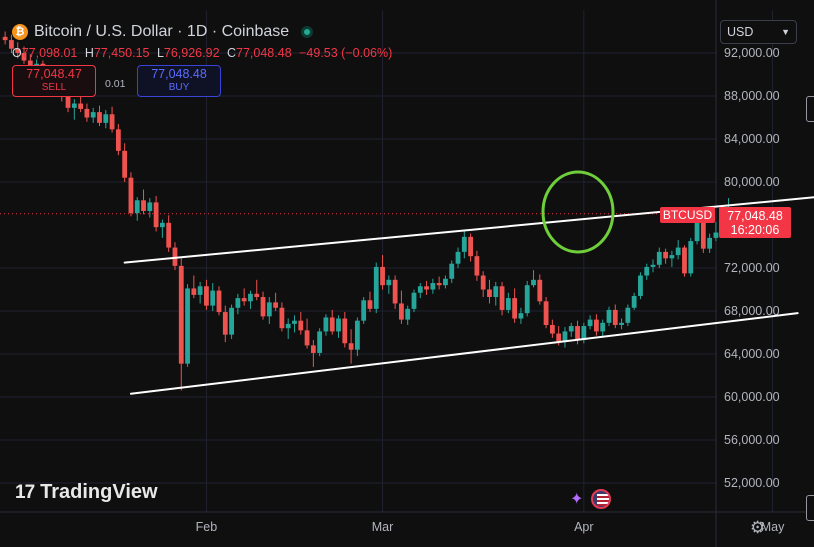 This screenshot has width=814, height=547. What do you see at coordinates (752, 354) in the screenshot?
I see `y-tick-label: 64,000.00` at bounding box center [752, 354].